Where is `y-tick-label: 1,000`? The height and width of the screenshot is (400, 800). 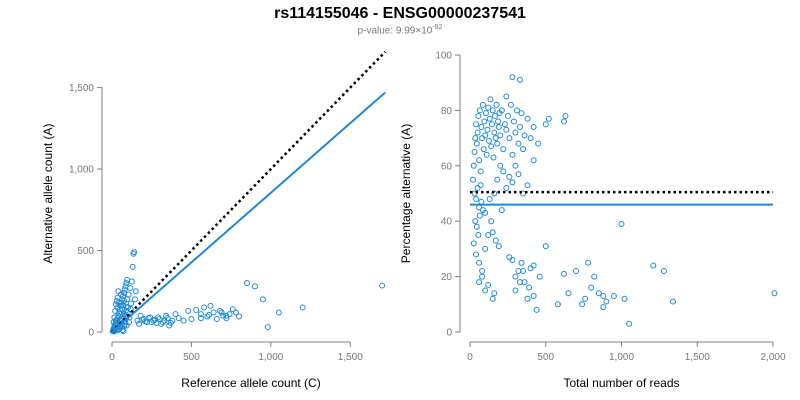
y-tick-label: 1,000 is located at coordinates (81, 170).